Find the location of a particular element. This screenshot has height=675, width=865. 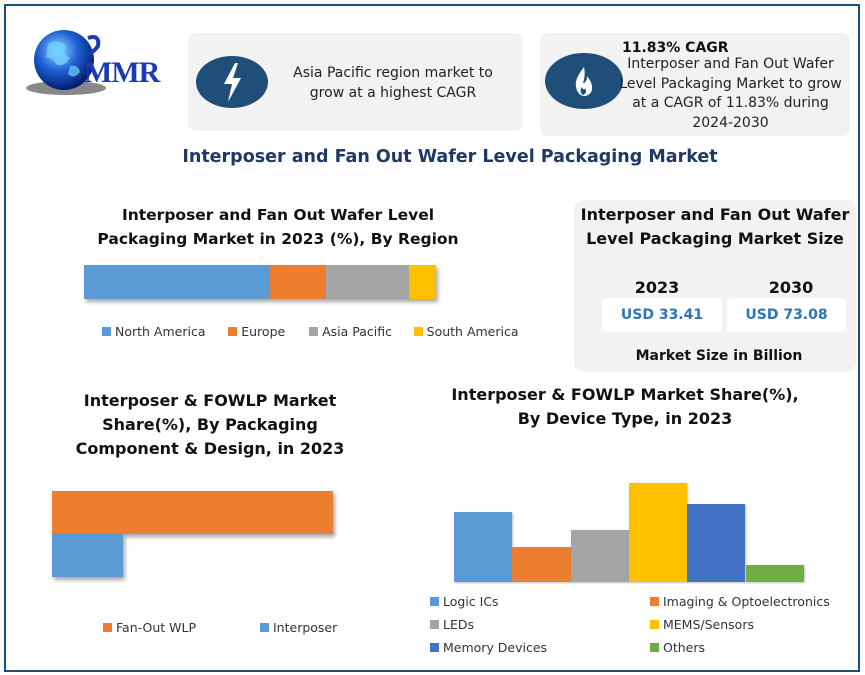

legend-label: Logic ICs is located at coordinates (471, 601).